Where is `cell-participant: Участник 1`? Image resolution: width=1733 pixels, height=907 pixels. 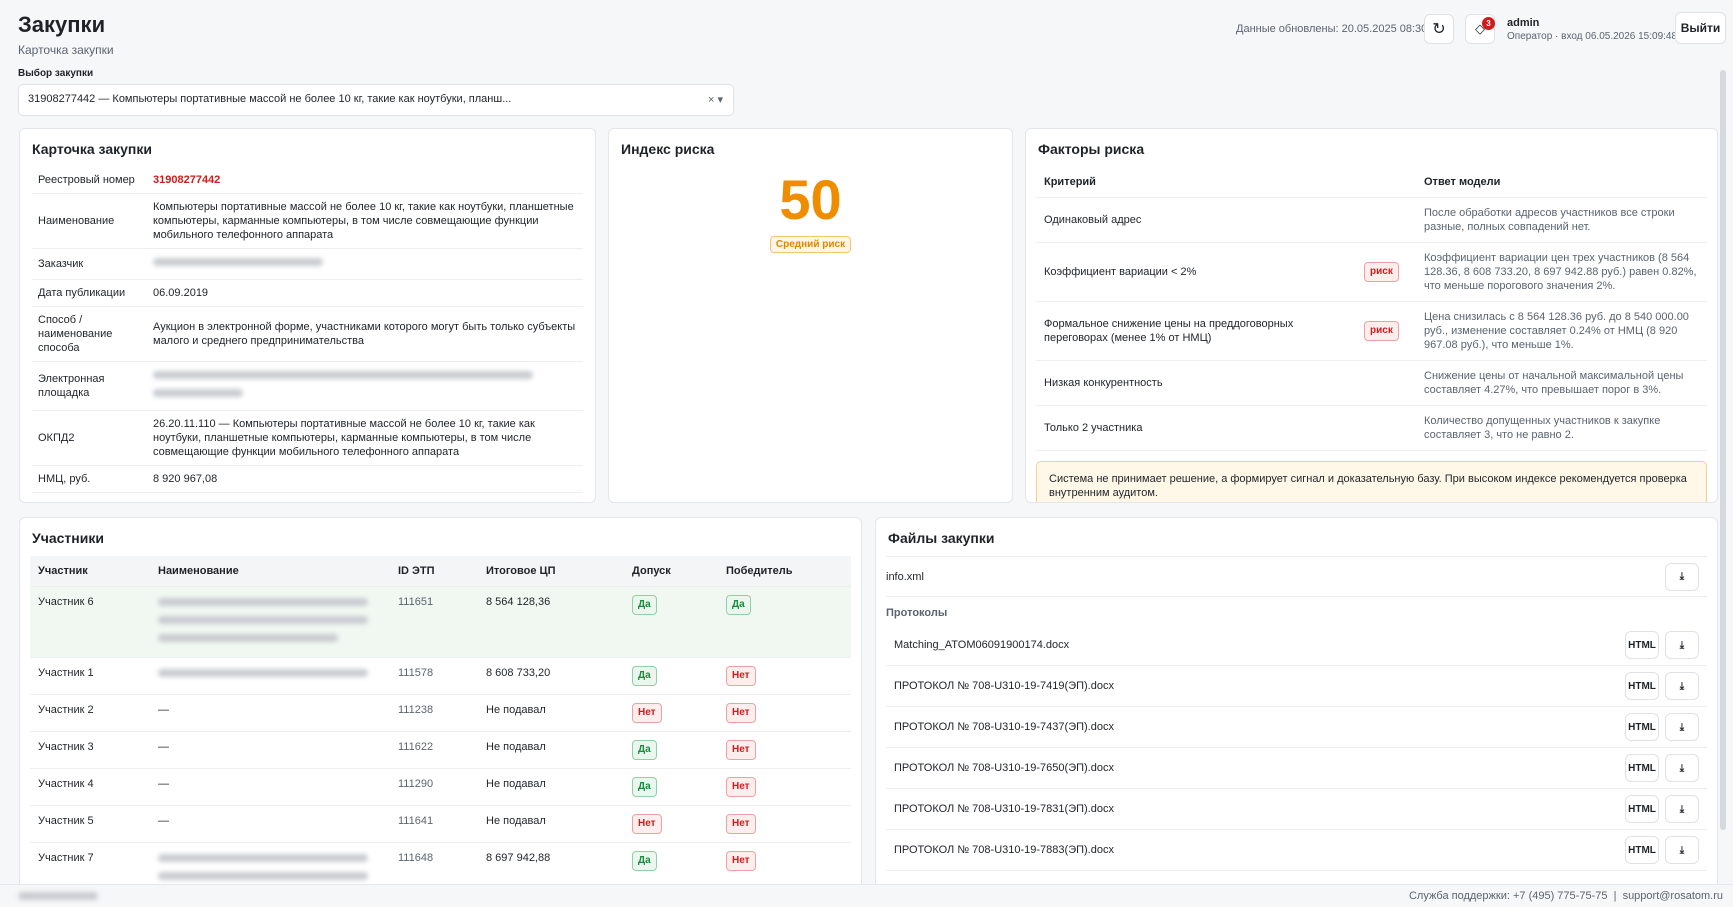 cell-participant: Участник 1 is located at coordinates (90, 676).